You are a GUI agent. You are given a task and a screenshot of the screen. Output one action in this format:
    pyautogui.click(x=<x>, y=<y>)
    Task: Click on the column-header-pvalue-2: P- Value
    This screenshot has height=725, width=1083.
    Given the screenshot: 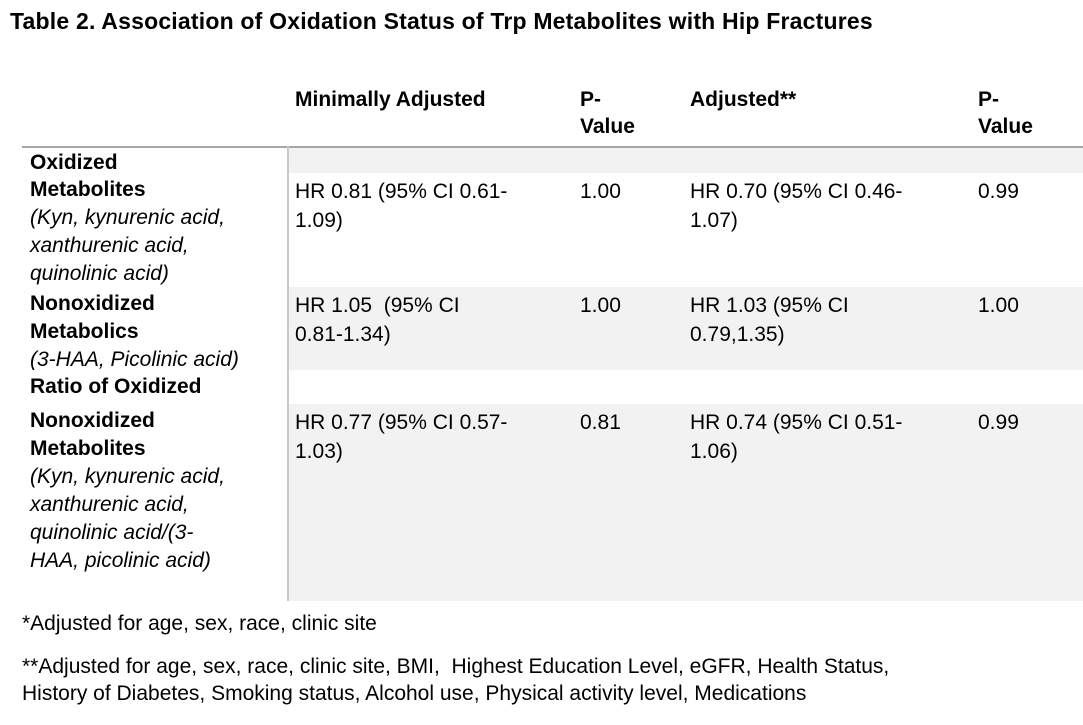 What is the action you would take?
    pyautogui.click(x=1005, y=113)
    